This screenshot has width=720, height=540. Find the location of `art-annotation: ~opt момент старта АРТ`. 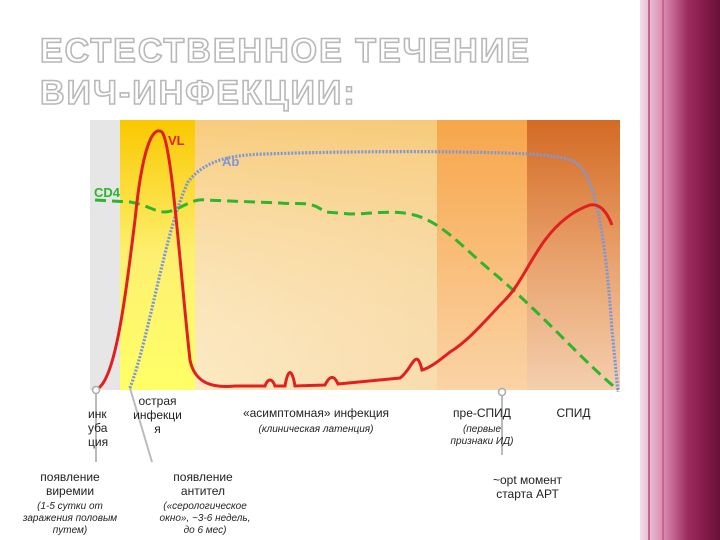

art-annotation: ~opt момент старта АРТ is located at coordinates (527, 487).